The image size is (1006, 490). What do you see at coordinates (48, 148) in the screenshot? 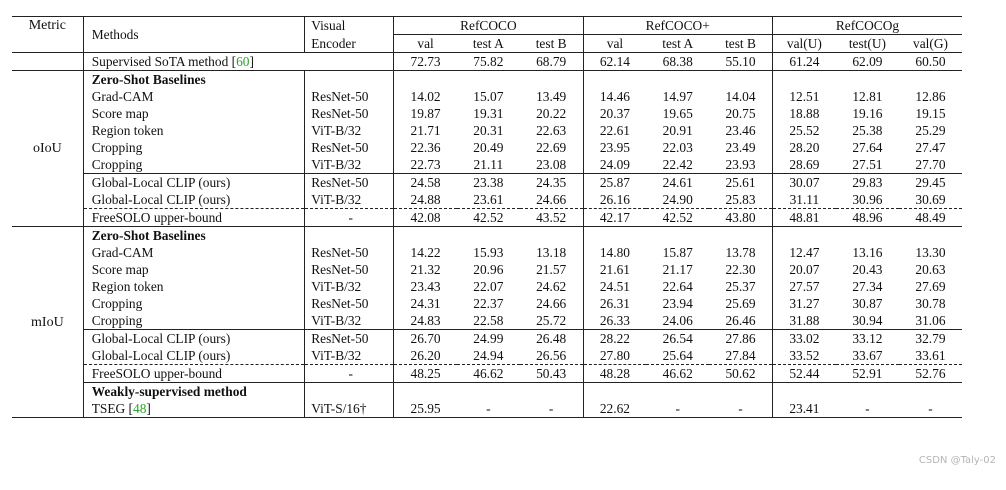
I see `metric-label-oiou: oIoU` at bounding box center [48, 148].